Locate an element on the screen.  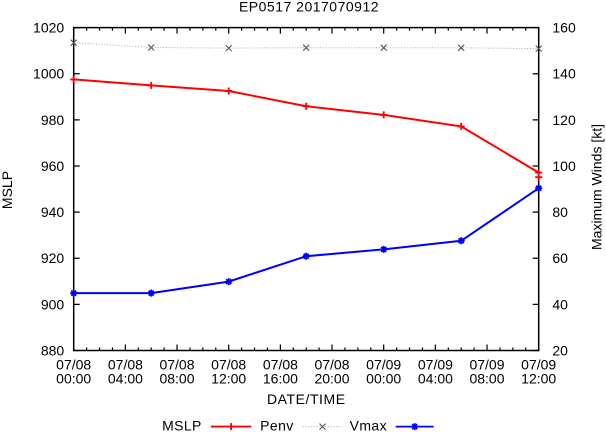
svg-text: 940 is located at coordinates (53, 212).